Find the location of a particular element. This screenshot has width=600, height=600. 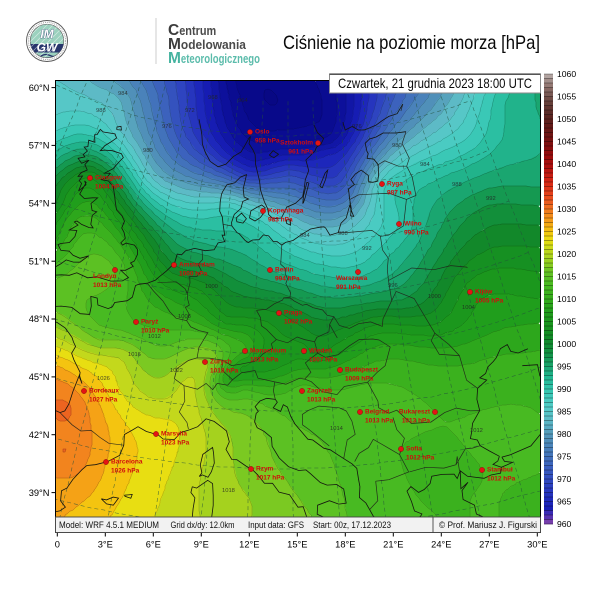

svg-text: 987 hPa is located at coordinates (399, 193).